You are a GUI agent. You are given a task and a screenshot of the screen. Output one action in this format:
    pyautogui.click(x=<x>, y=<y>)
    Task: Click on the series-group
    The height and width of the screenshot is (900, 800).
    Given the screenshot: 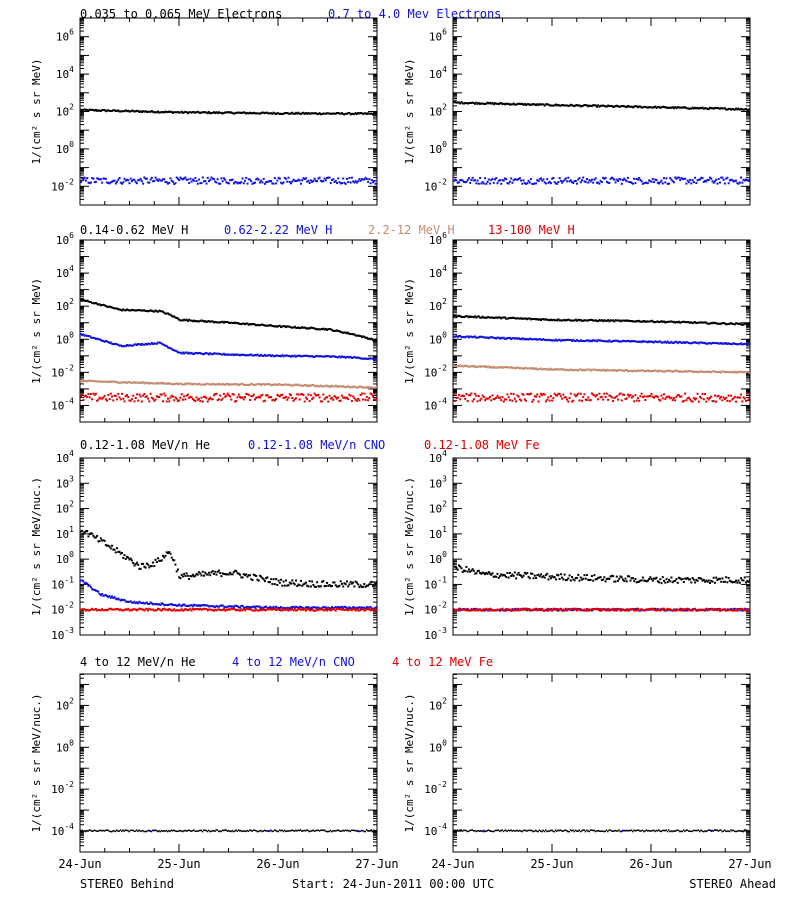 What is the action you would take?
    pyautogui.click(x=228, y=146)
    